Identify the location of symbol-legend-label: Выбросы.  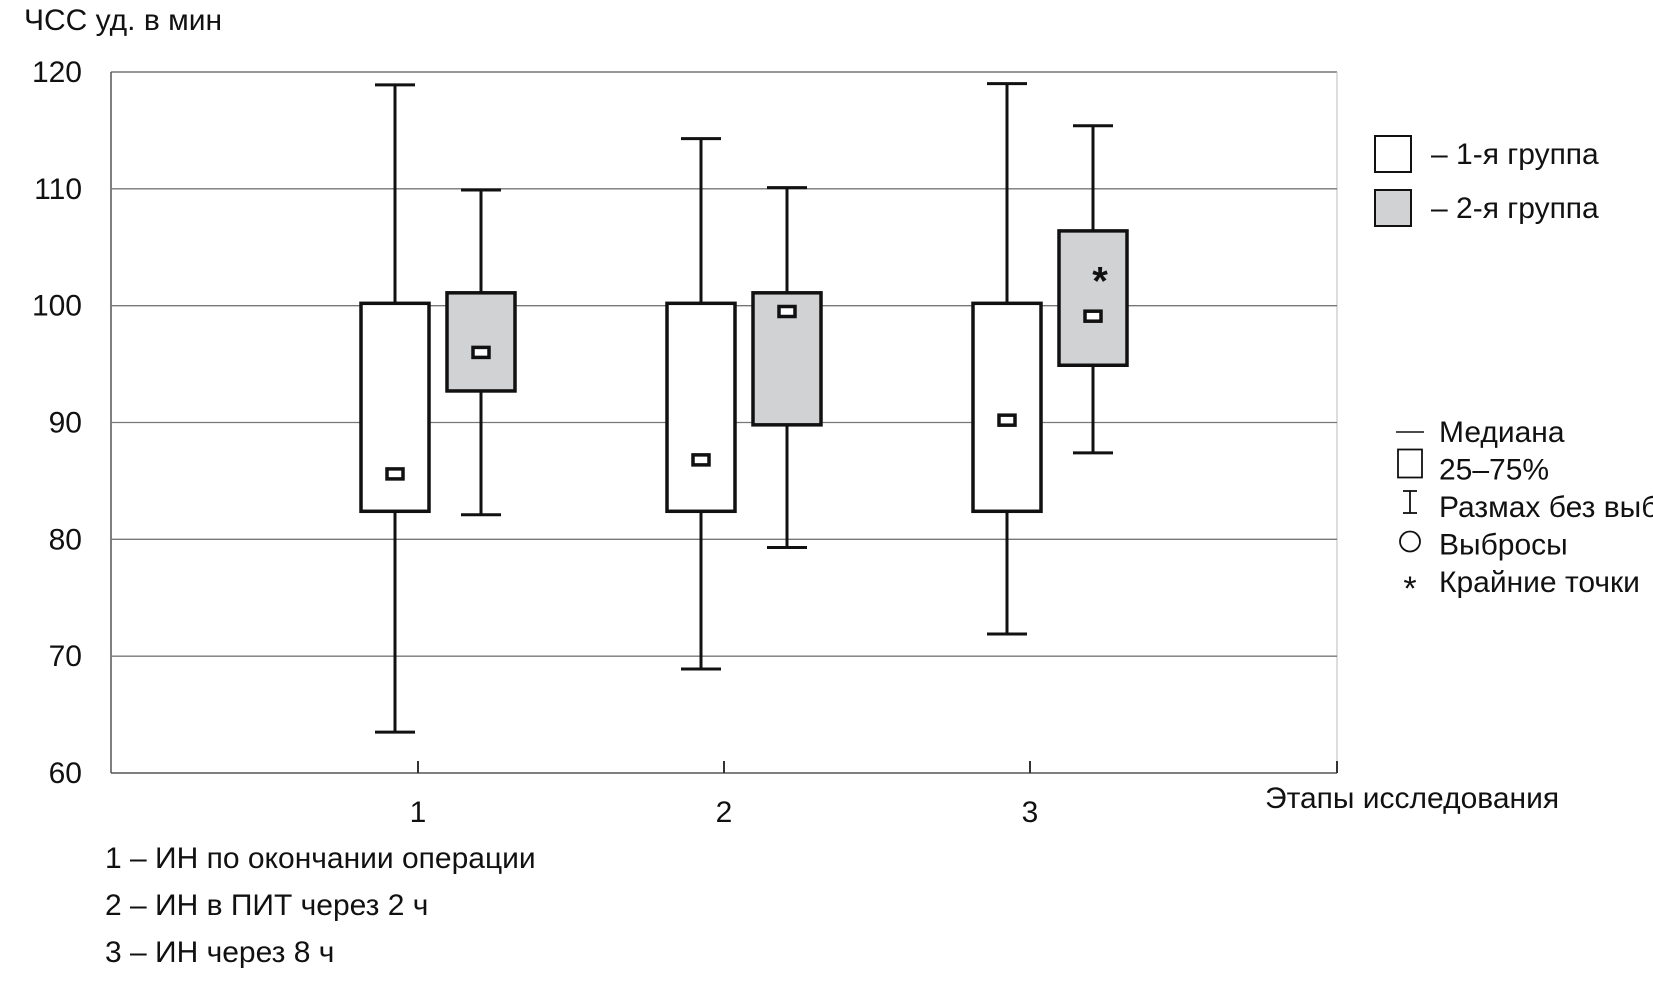
(1503, 545).